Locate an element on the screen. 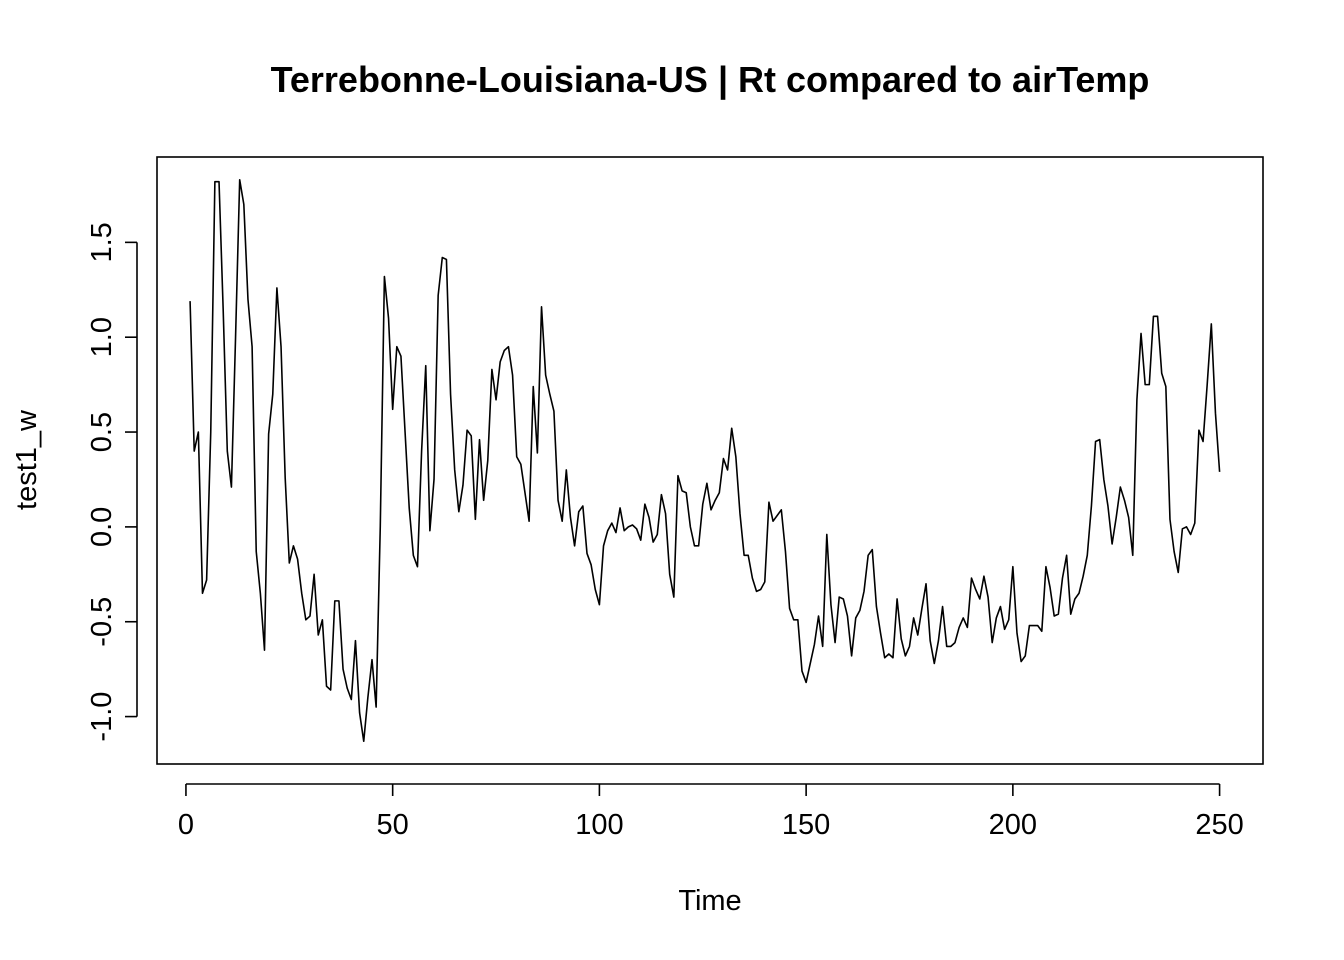 The image size is (1344, 960). x-tick-label: 50 is located at coordinates (393, 825).